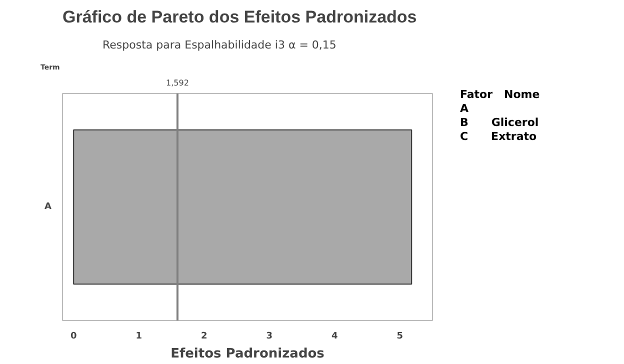 This screenshot has width=624, height=364. Describe the element at coordinates (247, 354) in the screenshot. I see `x-axis-title: Efeitos Padronizados` at that location.